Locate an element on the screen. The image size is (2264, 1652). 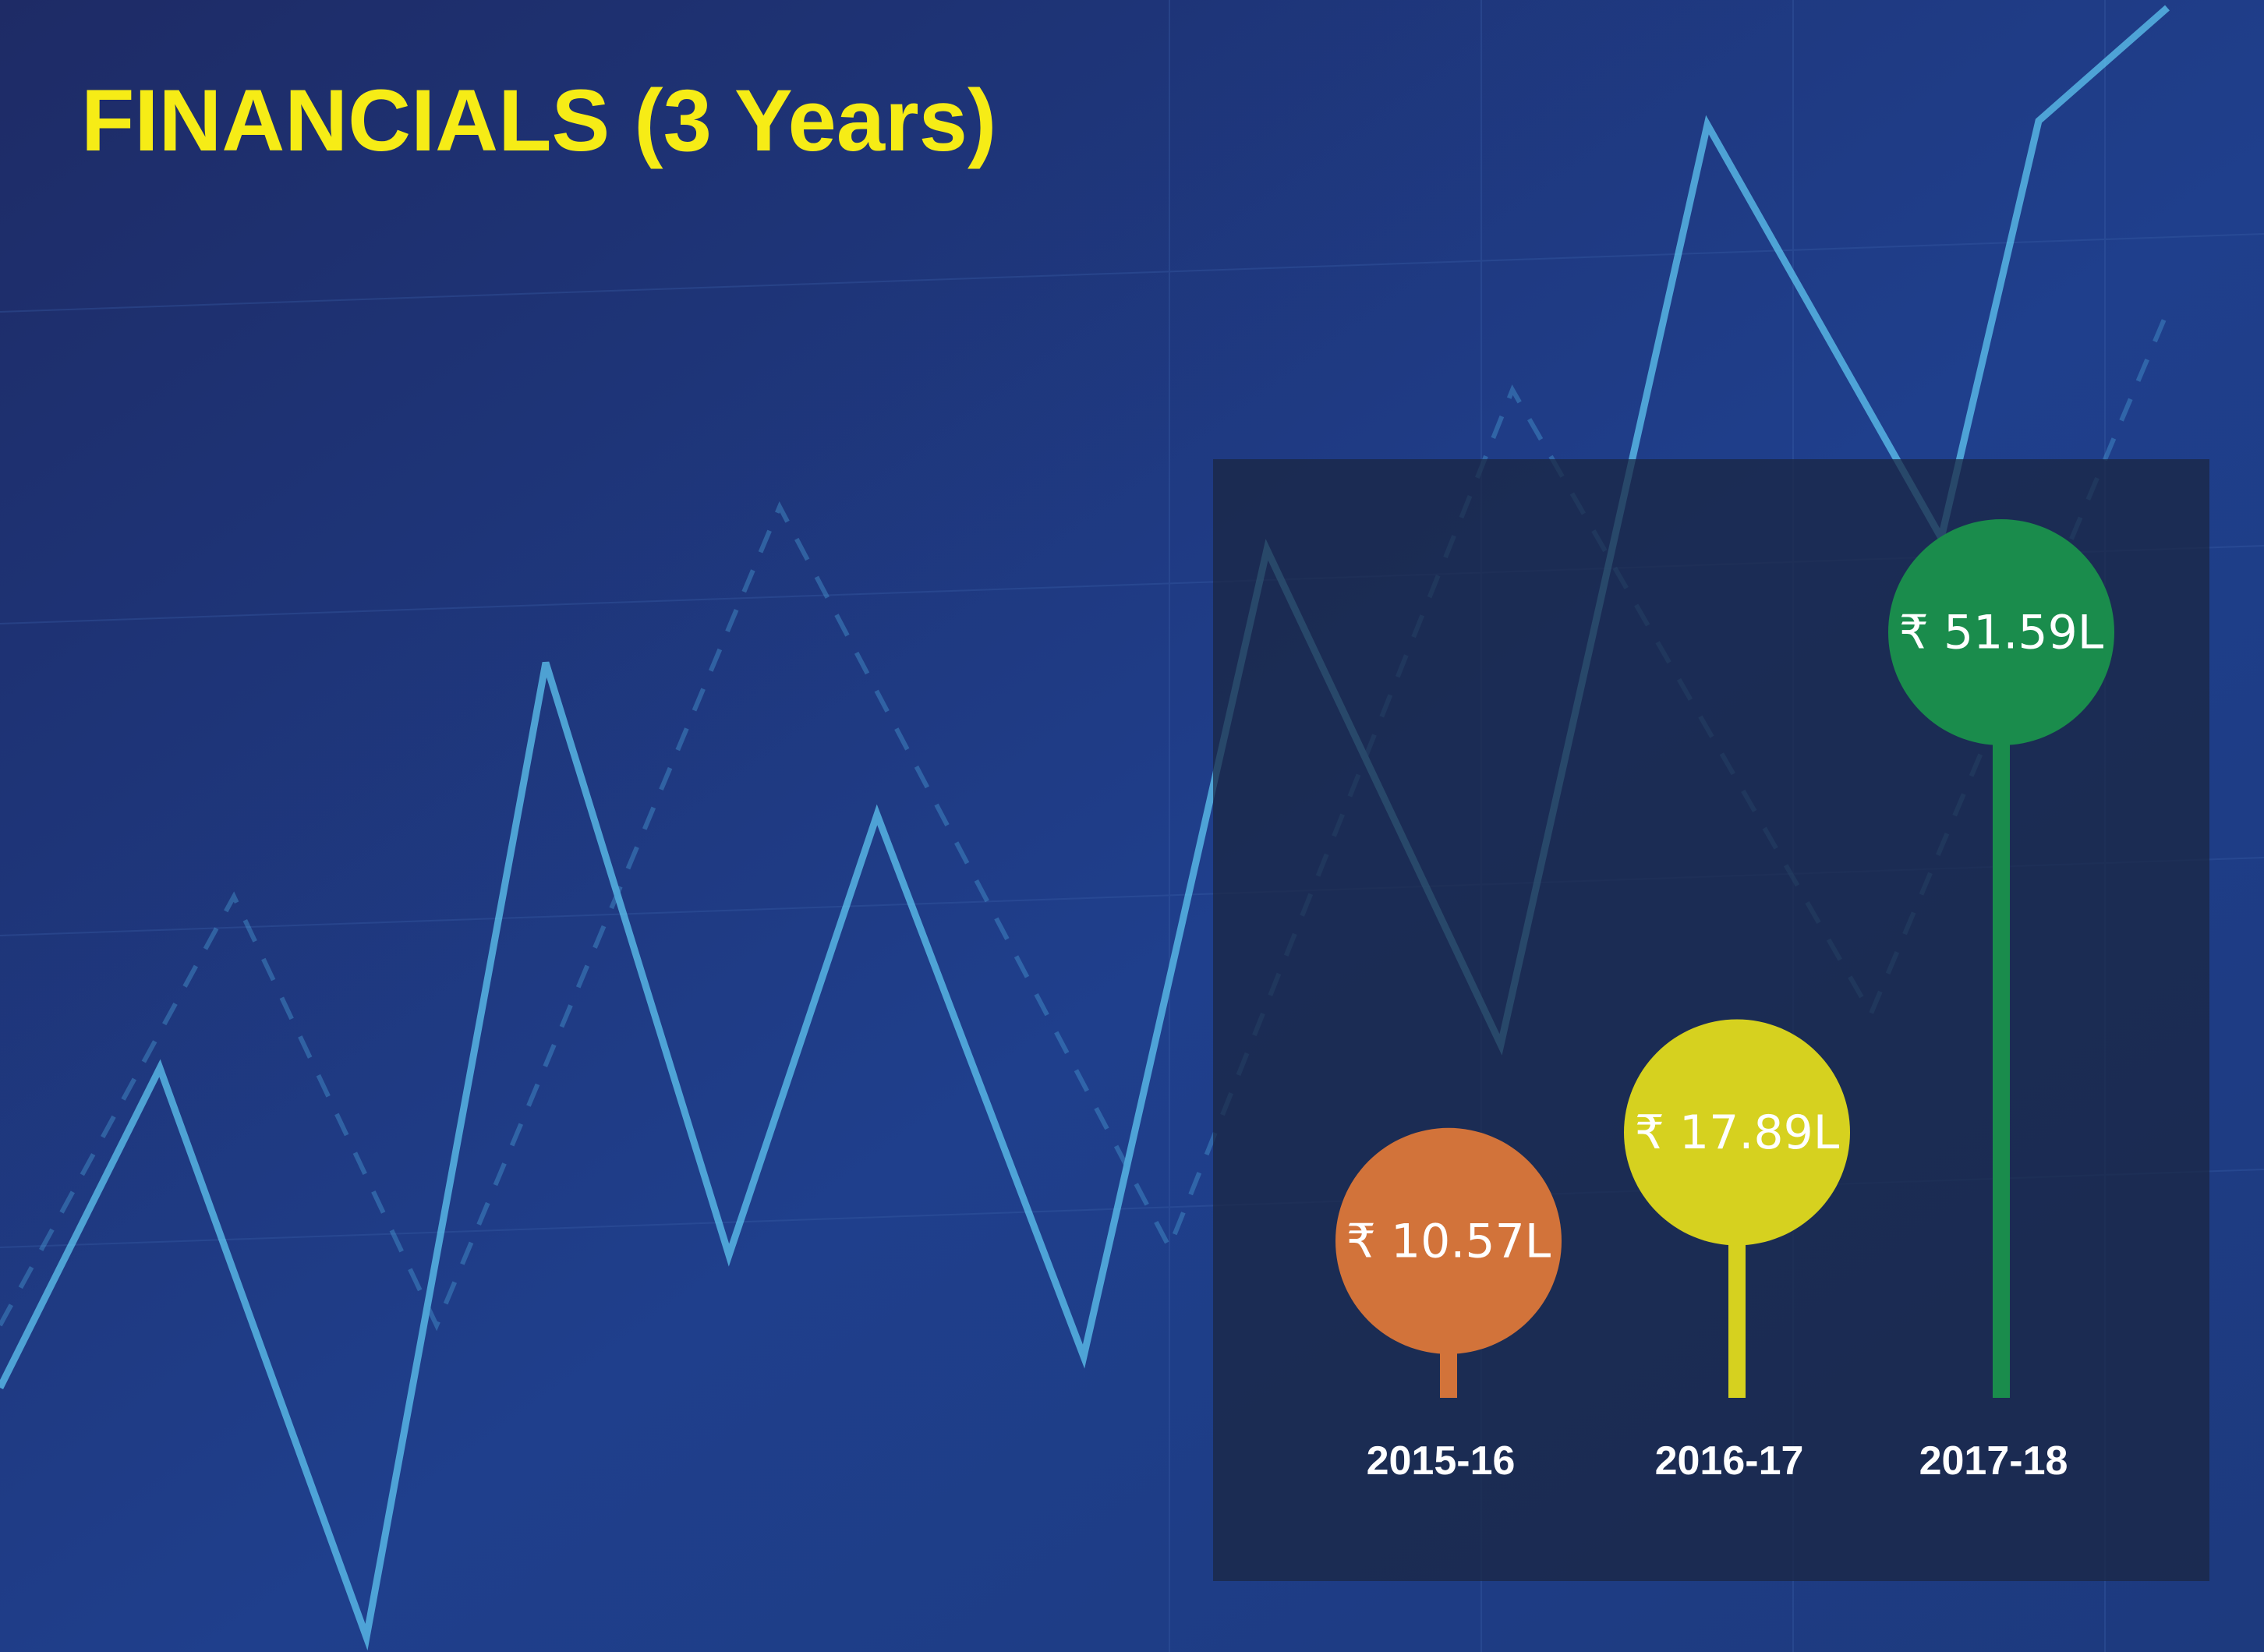
value-label: ₹ 17.89L is located at coordinates (1737, 1132).